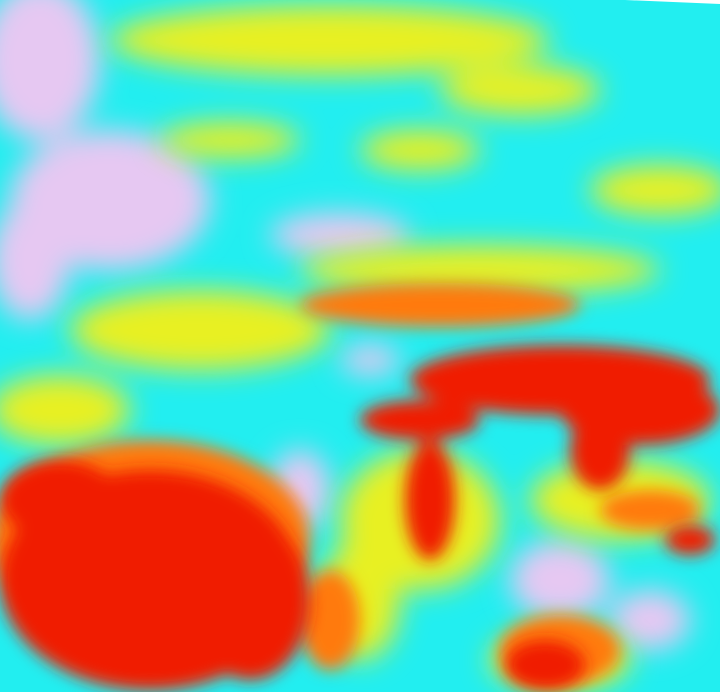 The width and height of the screenshot is (720, 692). What do you see at coordinates (672, 2) in the screenshot?
I see `no-data-corner` at bounding box center [672, 2].